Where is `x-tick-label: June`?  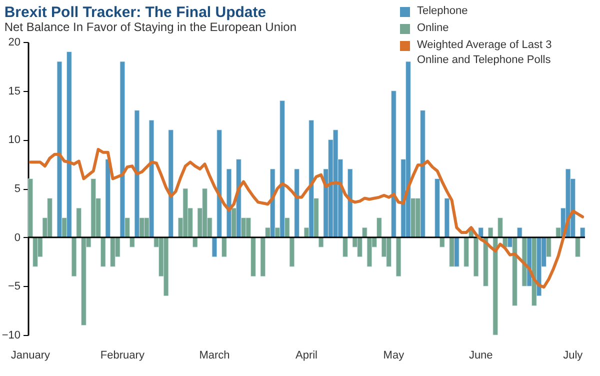
x-tick-label: June is located at coordinates (480, 356).